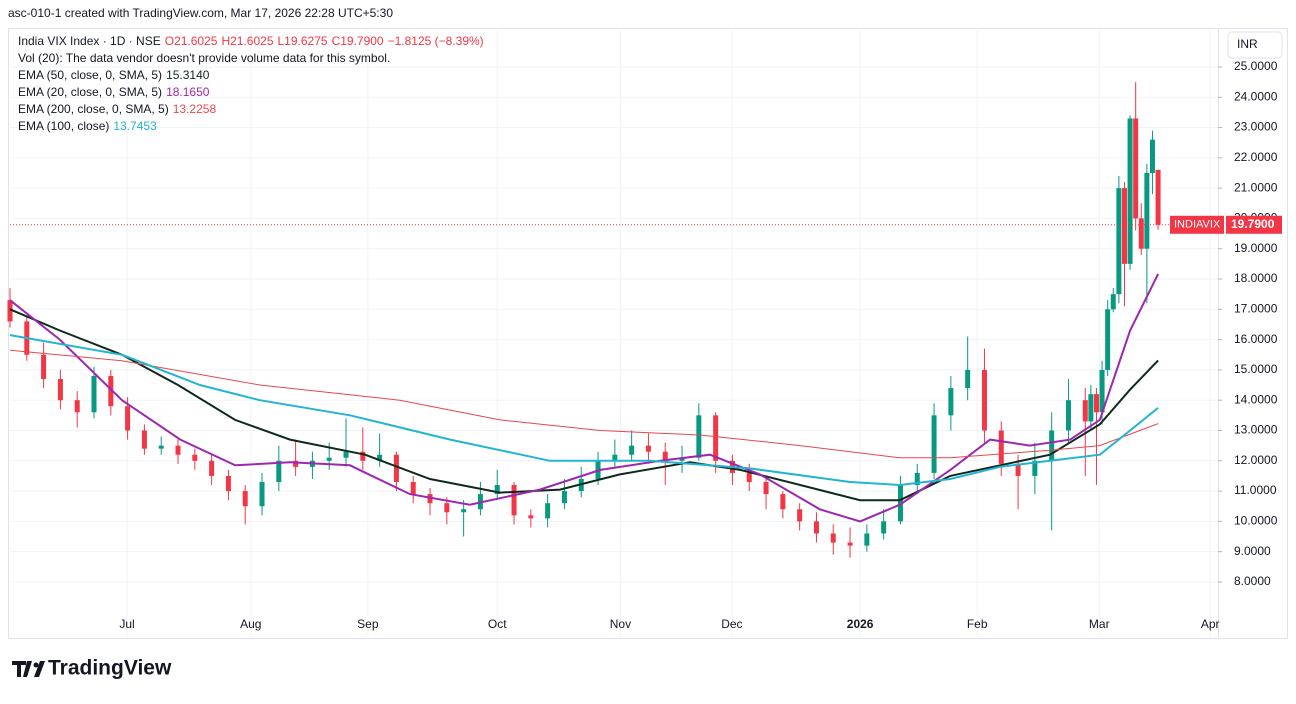 This screenshot has width=1296, height=704. What do you see at coordinates (135, 126) in the screenshot?
I see `legend-value: 13.7453` at bounding box center [135, 126].